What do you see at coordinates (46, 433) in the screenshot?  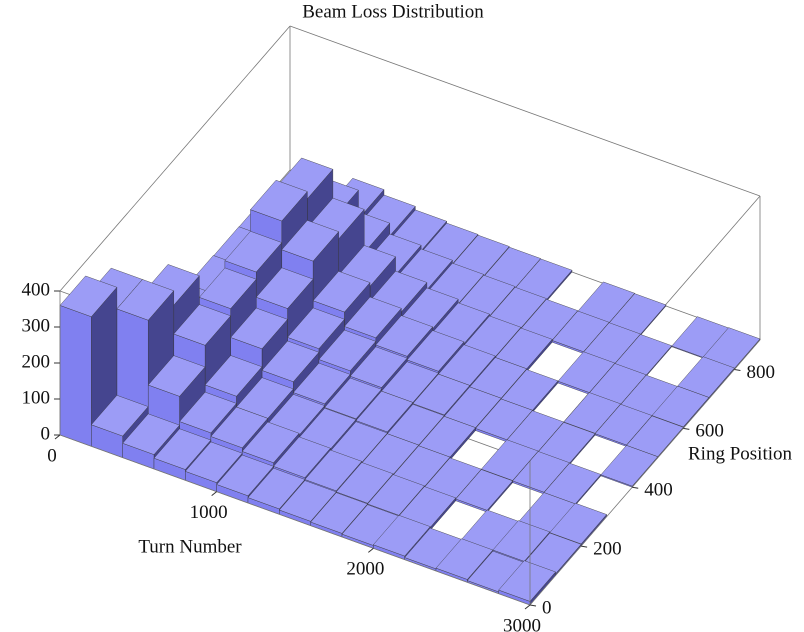 I see `z-tick-label: 0` at bounding box center [46, 433].